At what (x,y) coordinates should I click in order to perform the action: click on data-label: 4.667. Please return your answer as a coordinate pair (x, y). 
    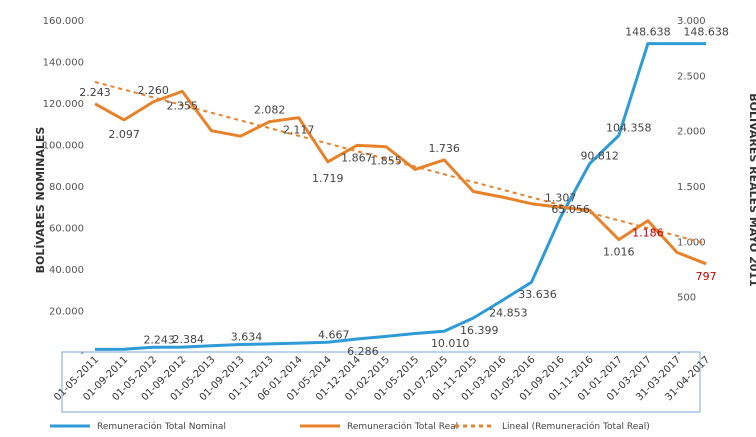
    Looking at the image, I should click on (334, 334).